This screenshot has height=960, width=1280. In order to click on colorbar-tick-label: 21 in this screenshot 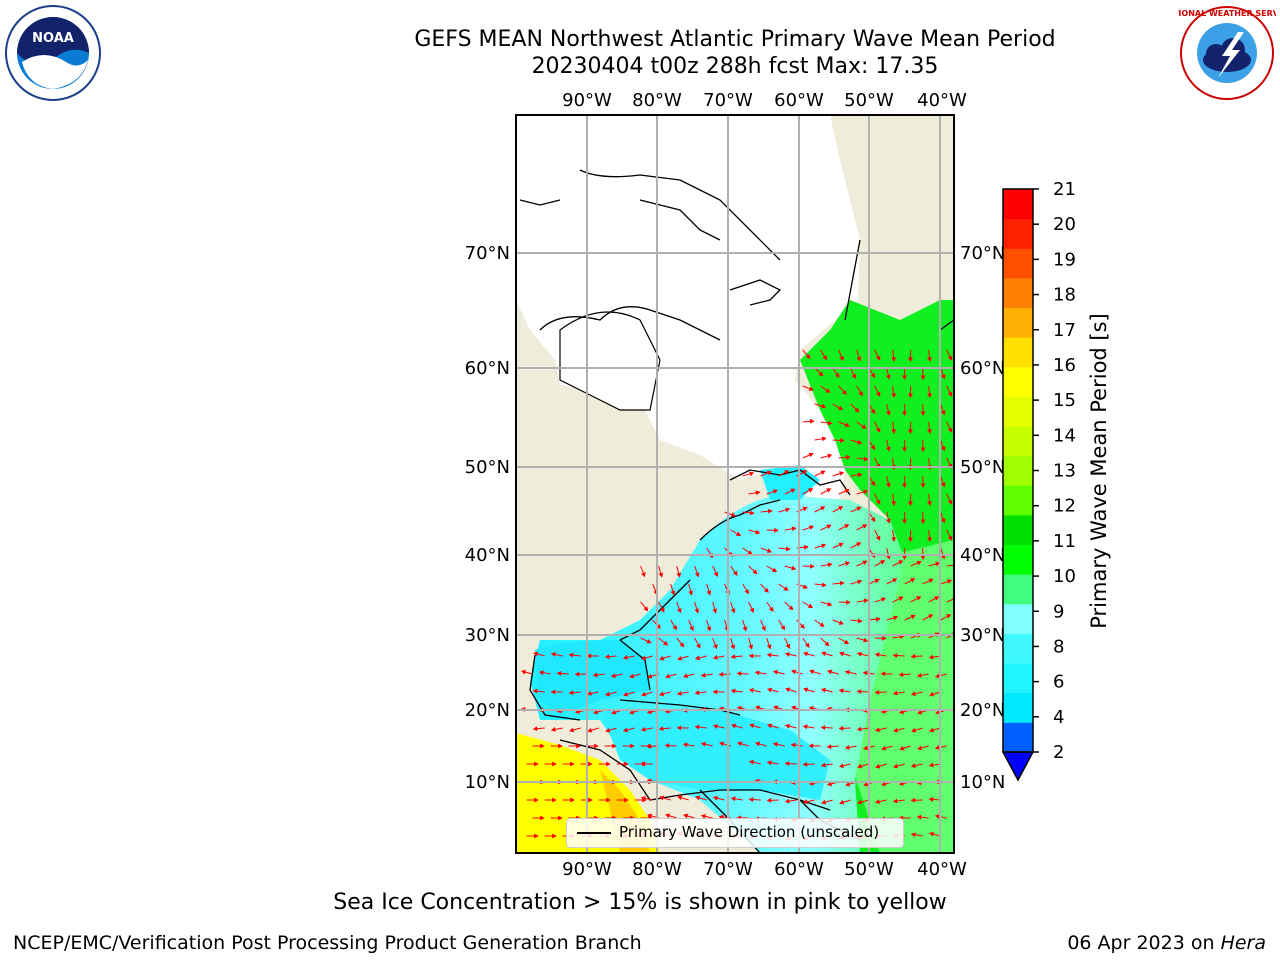, I will do `click(1064, 189)`.